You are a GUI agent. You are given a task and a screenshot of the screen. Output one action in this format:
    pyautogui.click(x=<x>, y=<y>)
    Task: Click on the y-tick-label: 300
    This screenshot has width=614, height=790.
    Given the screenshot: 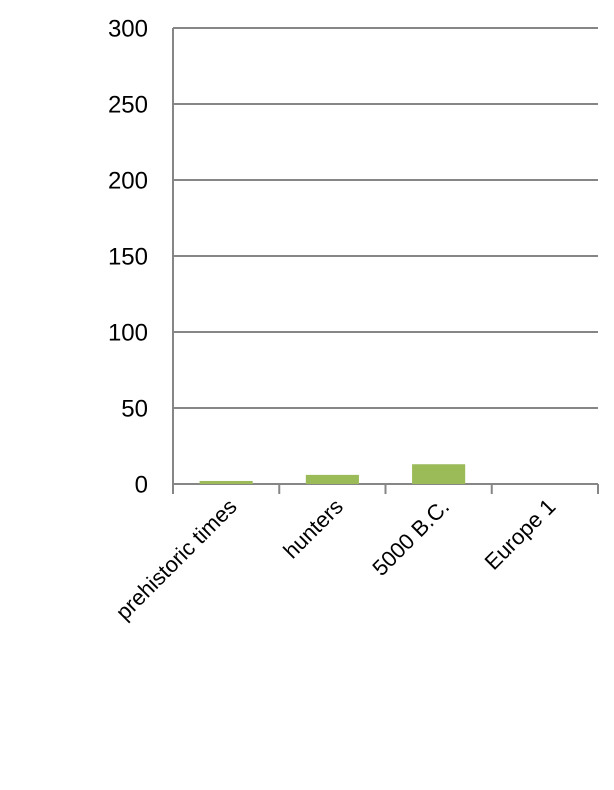 What is the action you would take?
    pyautogui.click(x=128, y=28)
    